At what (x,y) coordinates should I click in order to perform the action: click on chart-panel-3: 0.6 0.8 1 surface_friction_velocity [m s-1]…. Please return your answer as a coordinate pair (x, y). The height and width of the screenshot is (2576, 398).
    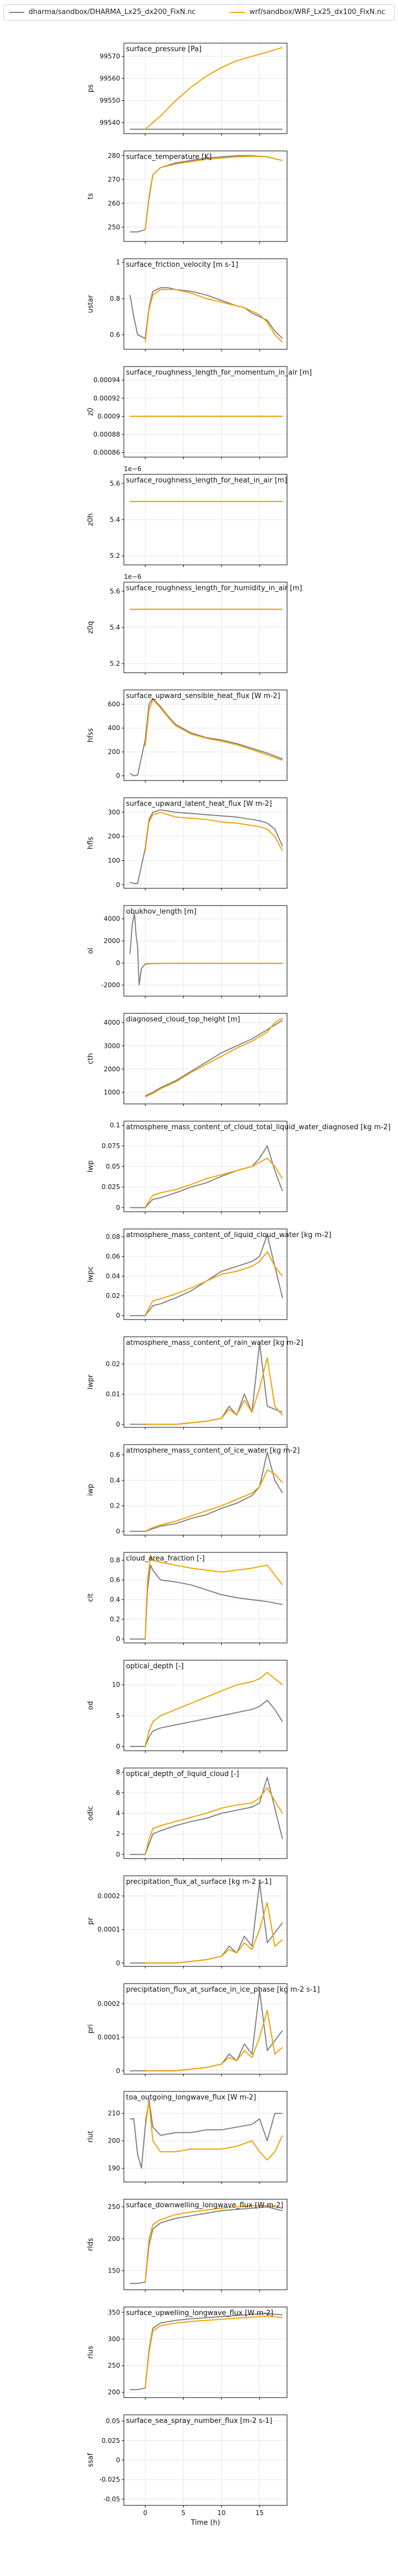
    Looking at the image, I should click on (188, 304).